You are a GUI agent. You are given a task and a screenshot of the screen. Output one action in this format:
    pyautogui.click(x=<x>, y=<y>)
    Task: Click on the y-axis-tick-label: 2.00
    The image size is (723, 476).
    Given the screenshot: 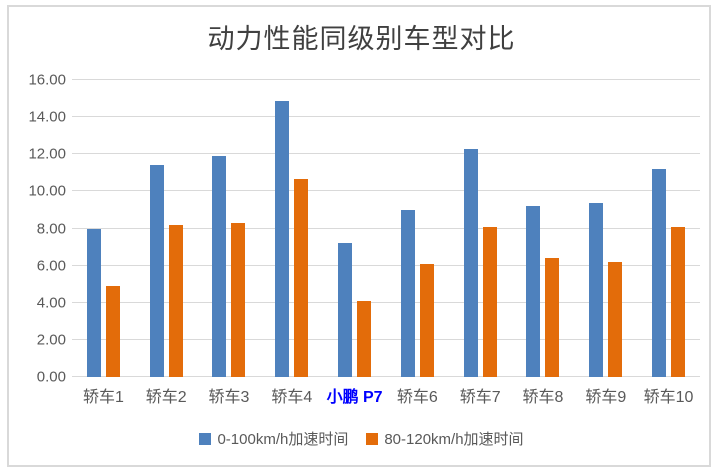 What is the action you would take?
    pyautogui.click(x=51, y=340)
    